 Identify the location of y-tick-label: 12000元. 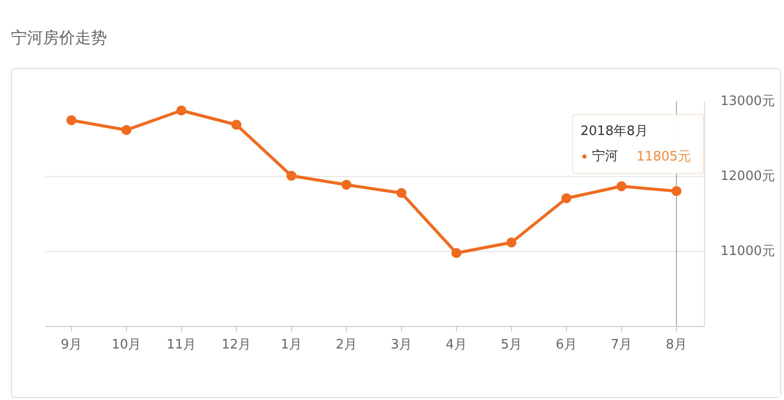
(747, 176).